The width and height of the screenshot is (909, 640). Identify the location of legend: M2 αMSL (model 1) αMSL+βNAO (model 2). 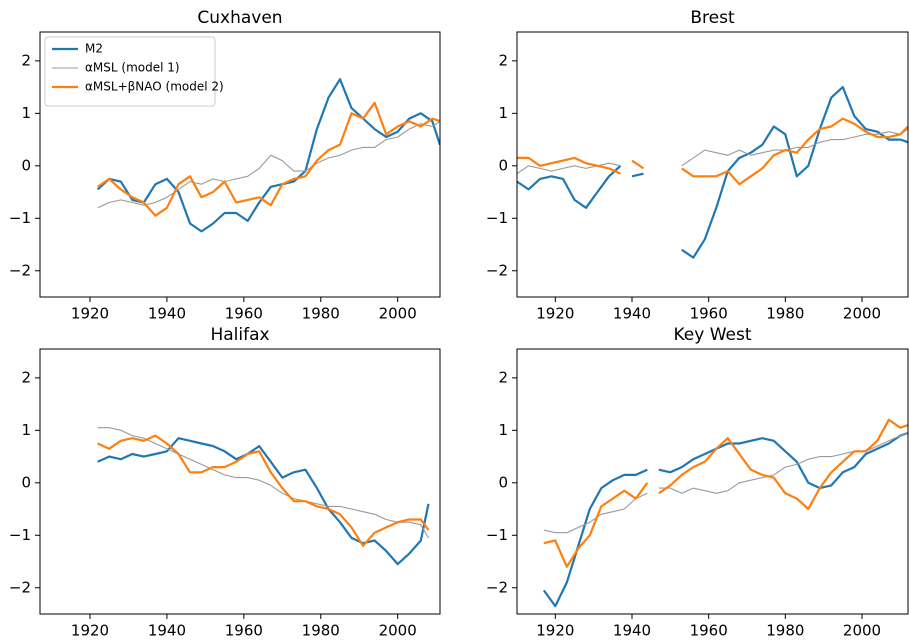
(134, 71).